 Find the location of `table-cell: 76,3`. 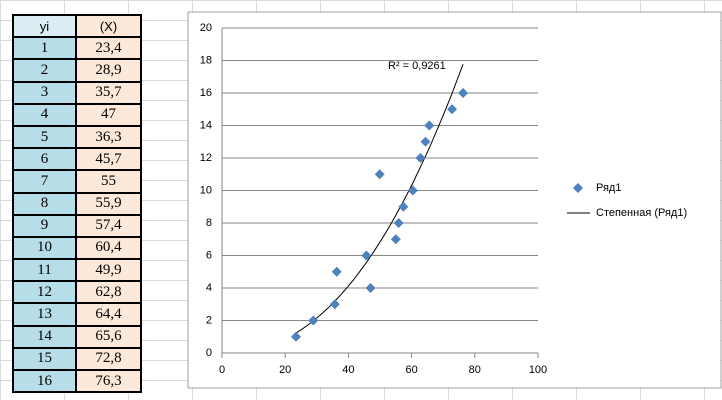

table-cell: 76,3 is located at coordinates (108, 381).